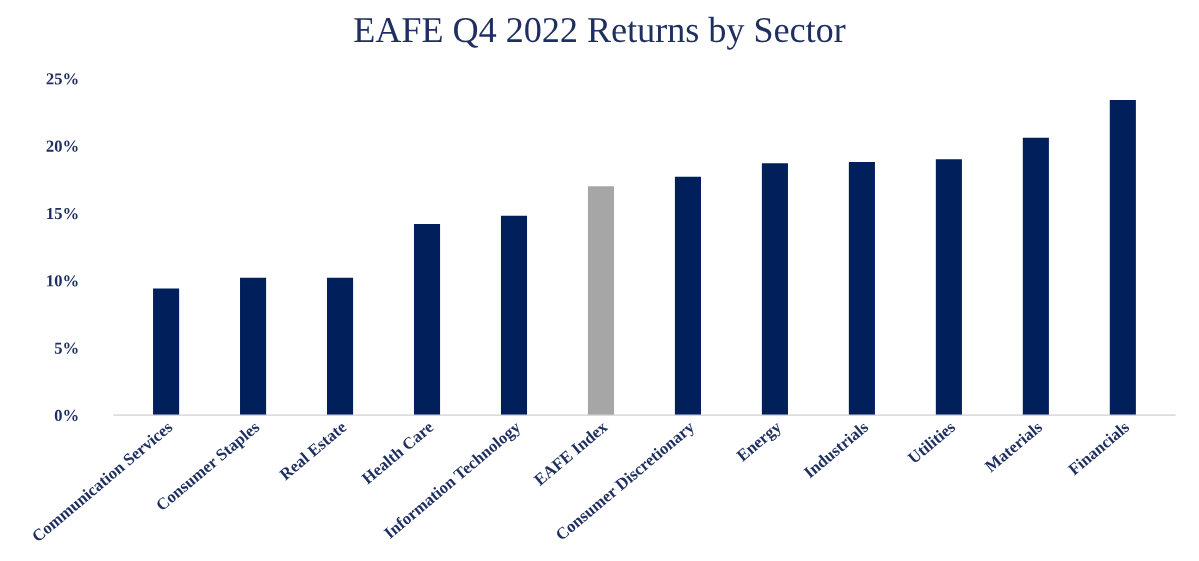 The image size is (1199, 561). I want to click on y-tick-label: 5%, so click(66, 348).